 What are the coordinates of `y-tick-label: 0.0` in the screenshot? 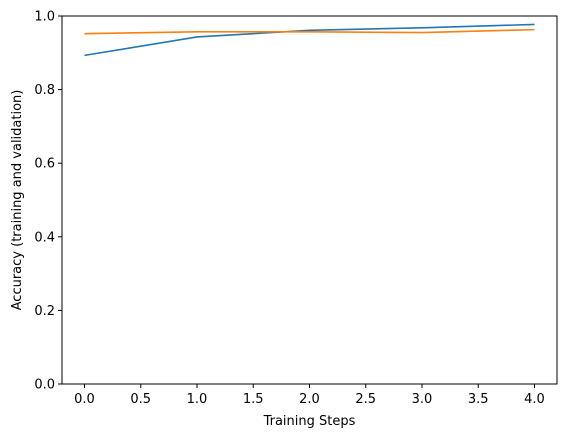 It's located at (44, 385).